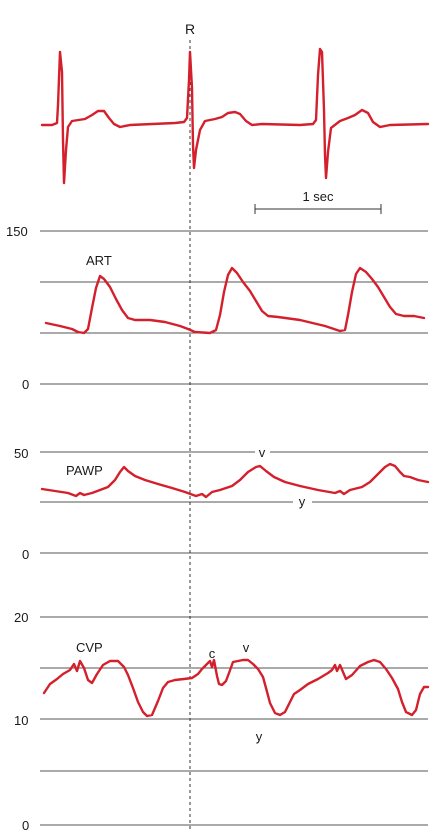  I want to click on r-wave-label: R, so click(190, 29).